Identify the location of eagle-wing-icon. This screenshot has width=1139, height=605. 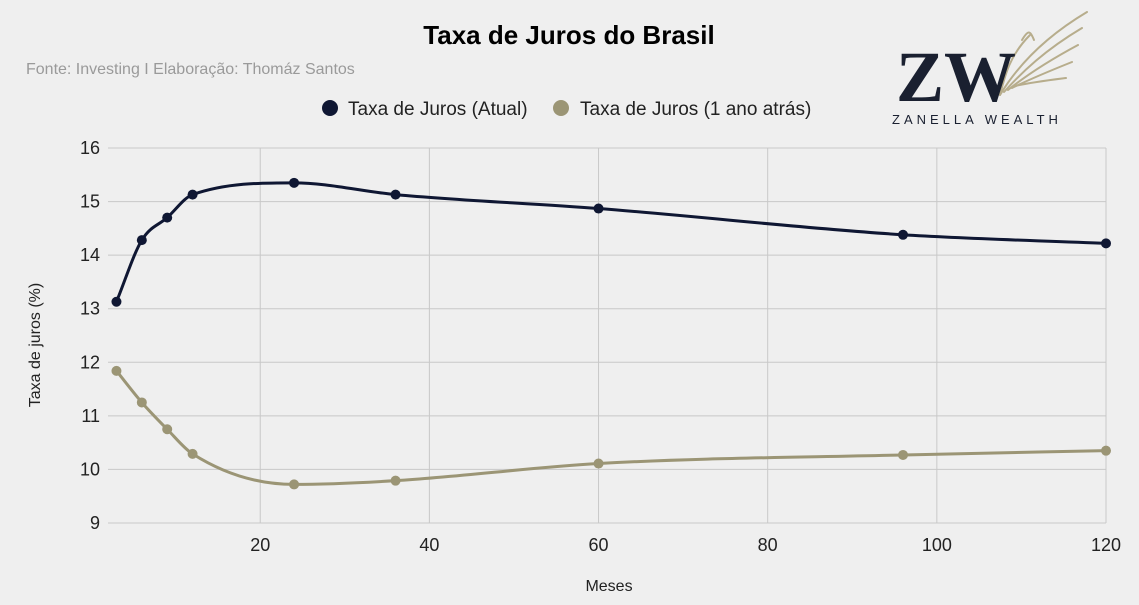
(1043, 53).